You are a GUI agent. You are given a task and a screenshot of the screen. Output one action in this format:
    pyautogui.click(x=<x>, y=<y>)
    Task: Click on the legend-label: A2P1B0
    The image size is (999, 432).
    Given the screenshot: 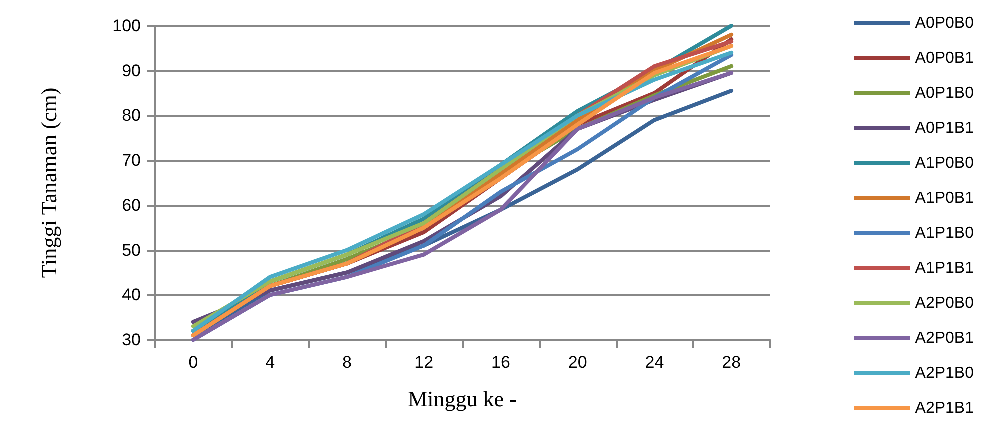 What is the action you would take?
    pyautogui.click(x=944, y=373)
    